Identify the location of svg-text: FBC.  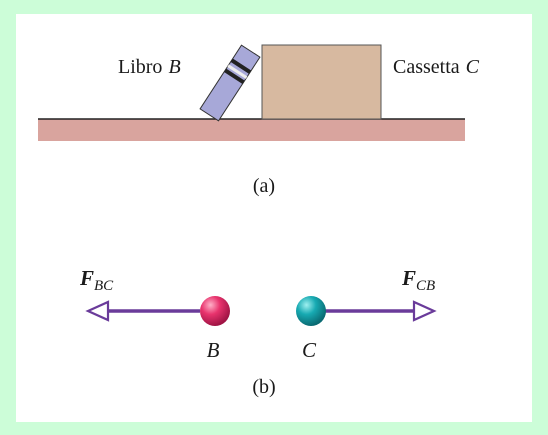
(96, 280).